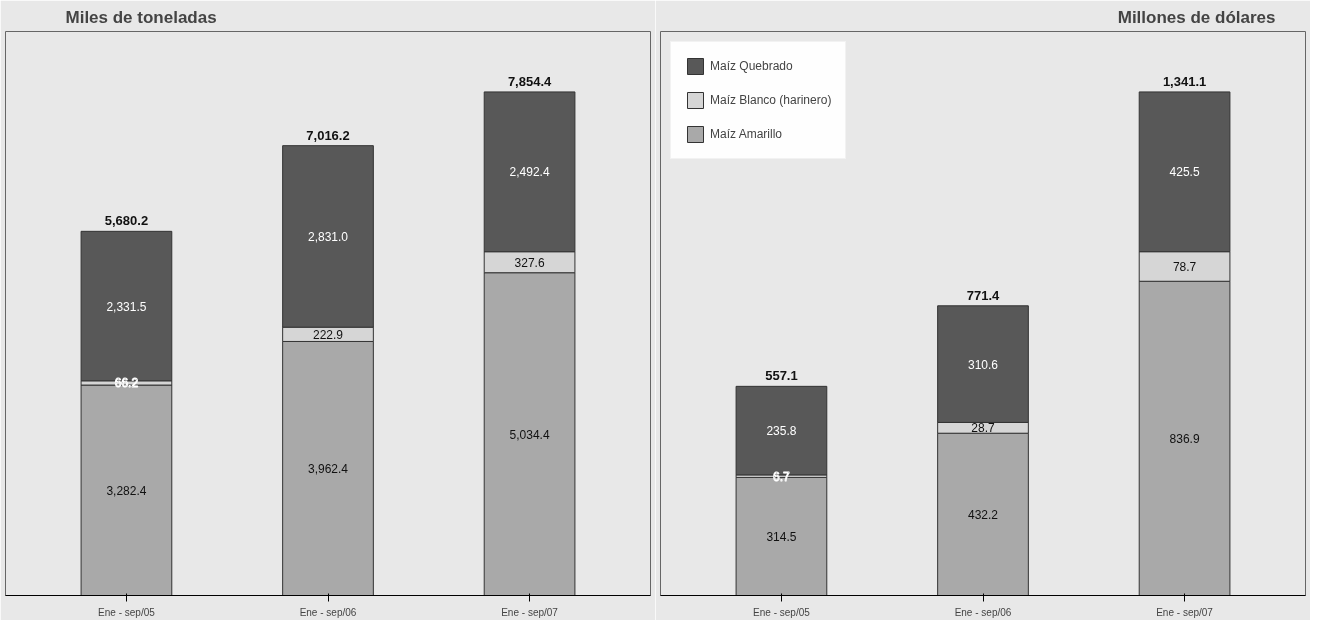  I want to click on data-label: 235.8, so click(781, 431).